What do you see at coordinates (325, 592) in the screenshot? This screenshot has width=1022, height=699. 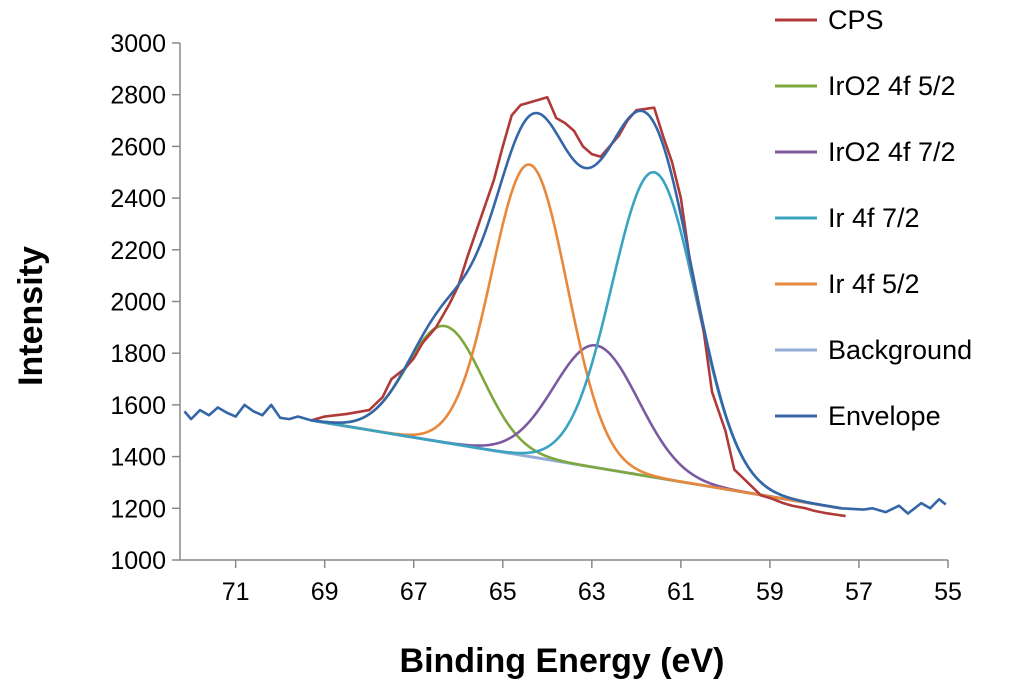 I see `x-tick-label: 69` at bounding box center [325, 592].